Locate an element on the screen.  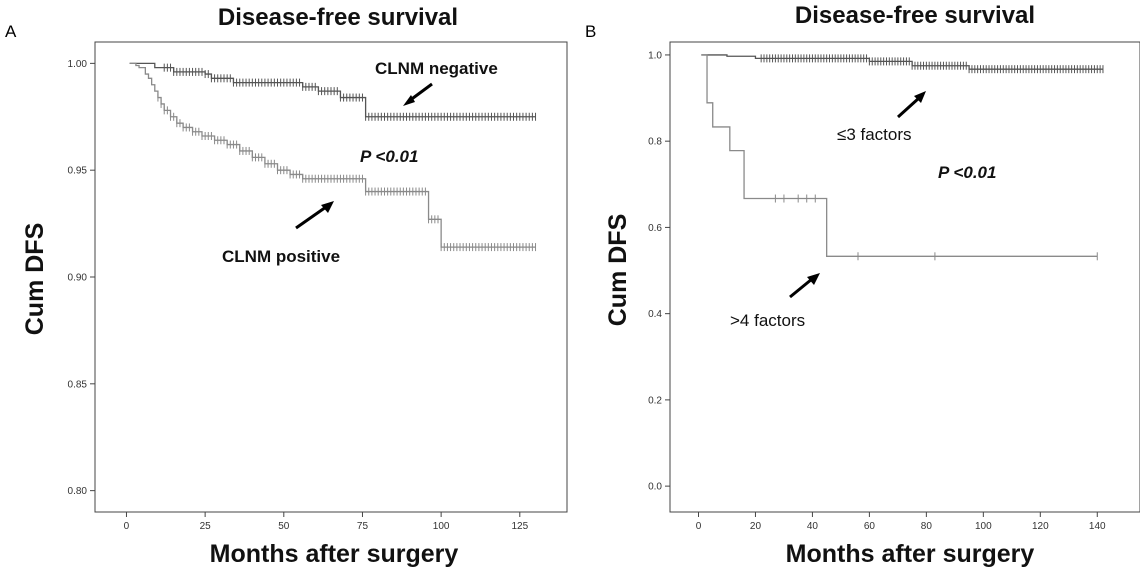
x-tick-label: 25 is located at coordinates (206, 526).